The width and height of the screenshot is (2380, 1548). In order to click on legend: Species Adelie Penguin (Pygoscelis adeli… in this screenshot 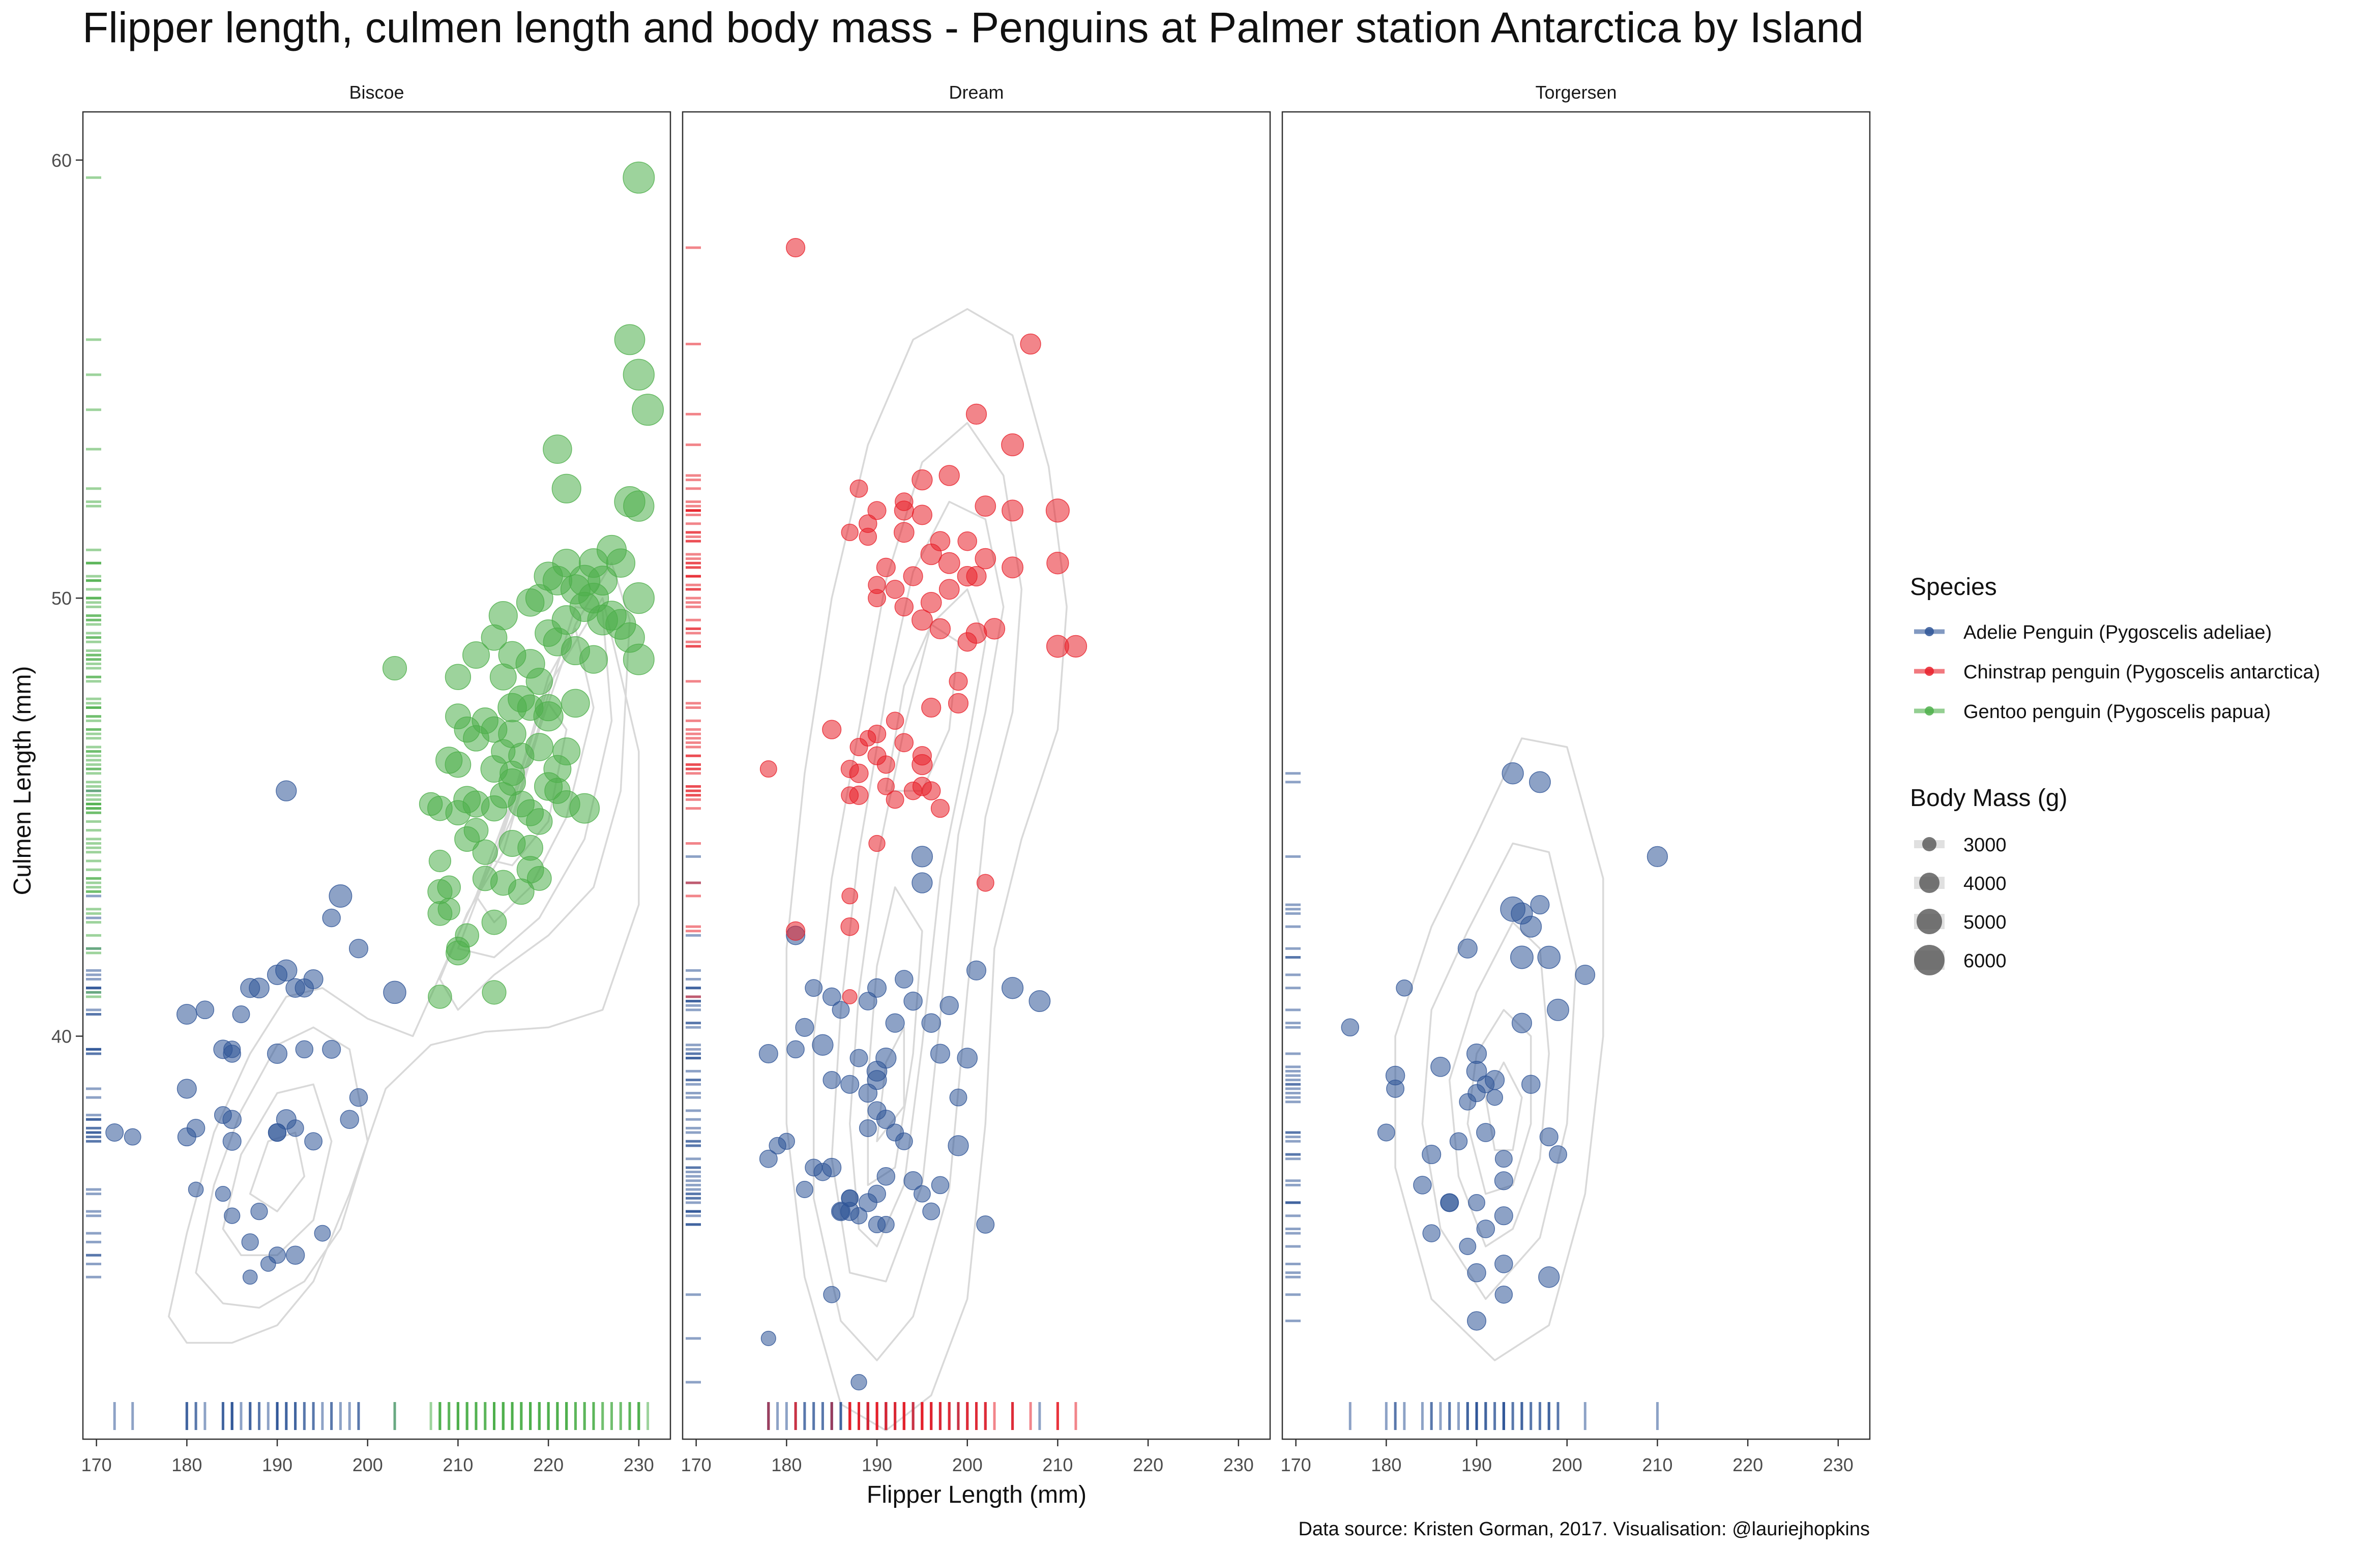, I will do `click(2115, 775)`.